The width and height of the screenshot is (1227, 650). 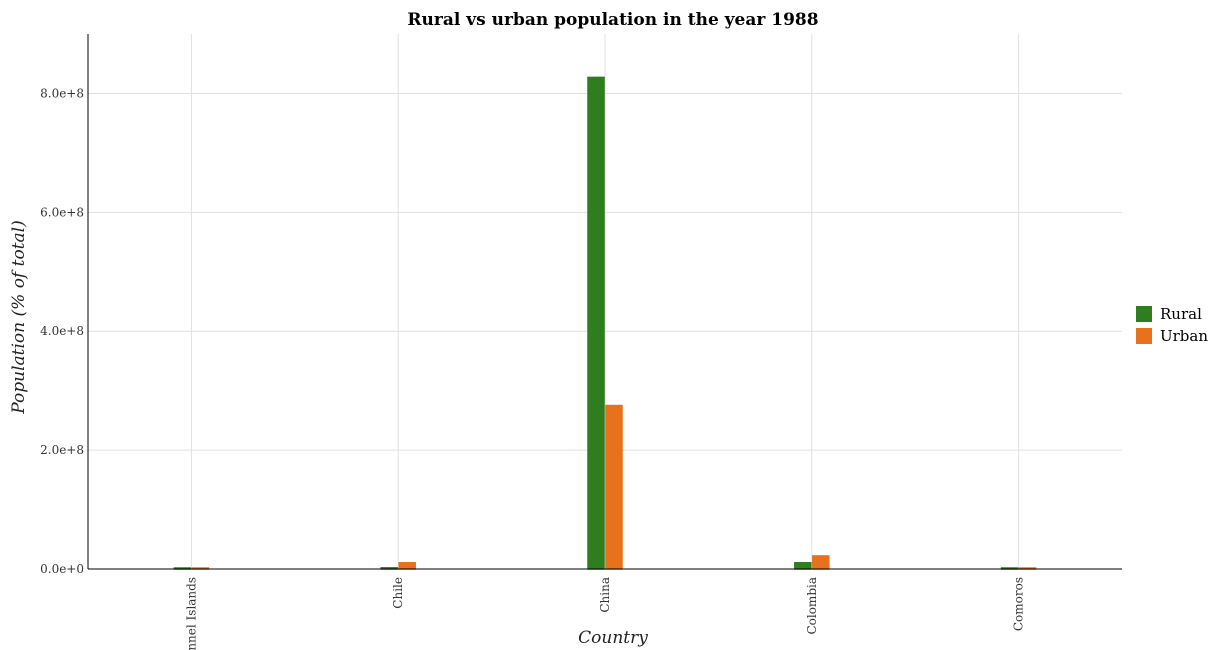 What do you see at coordinates (191, 613) in the screenshot?
I see `x-tick-label: Channel Islands` at bounding box center [191, 613].